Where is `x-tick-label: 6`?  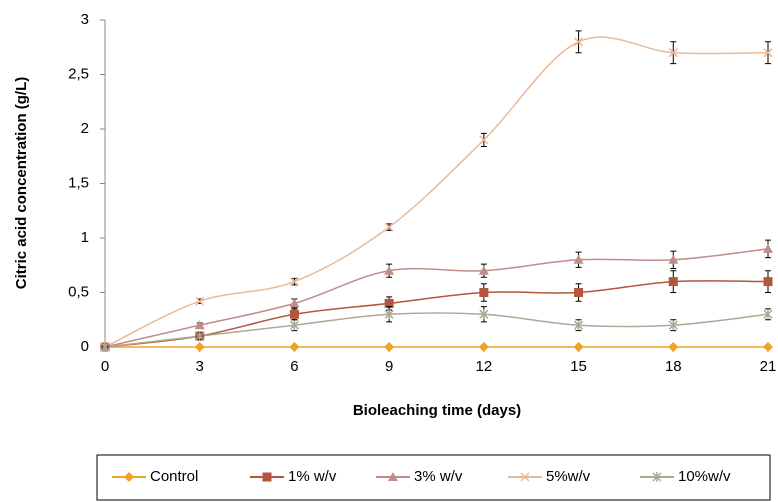 x-tick-label: 6 is located at coordinates (294, 366).